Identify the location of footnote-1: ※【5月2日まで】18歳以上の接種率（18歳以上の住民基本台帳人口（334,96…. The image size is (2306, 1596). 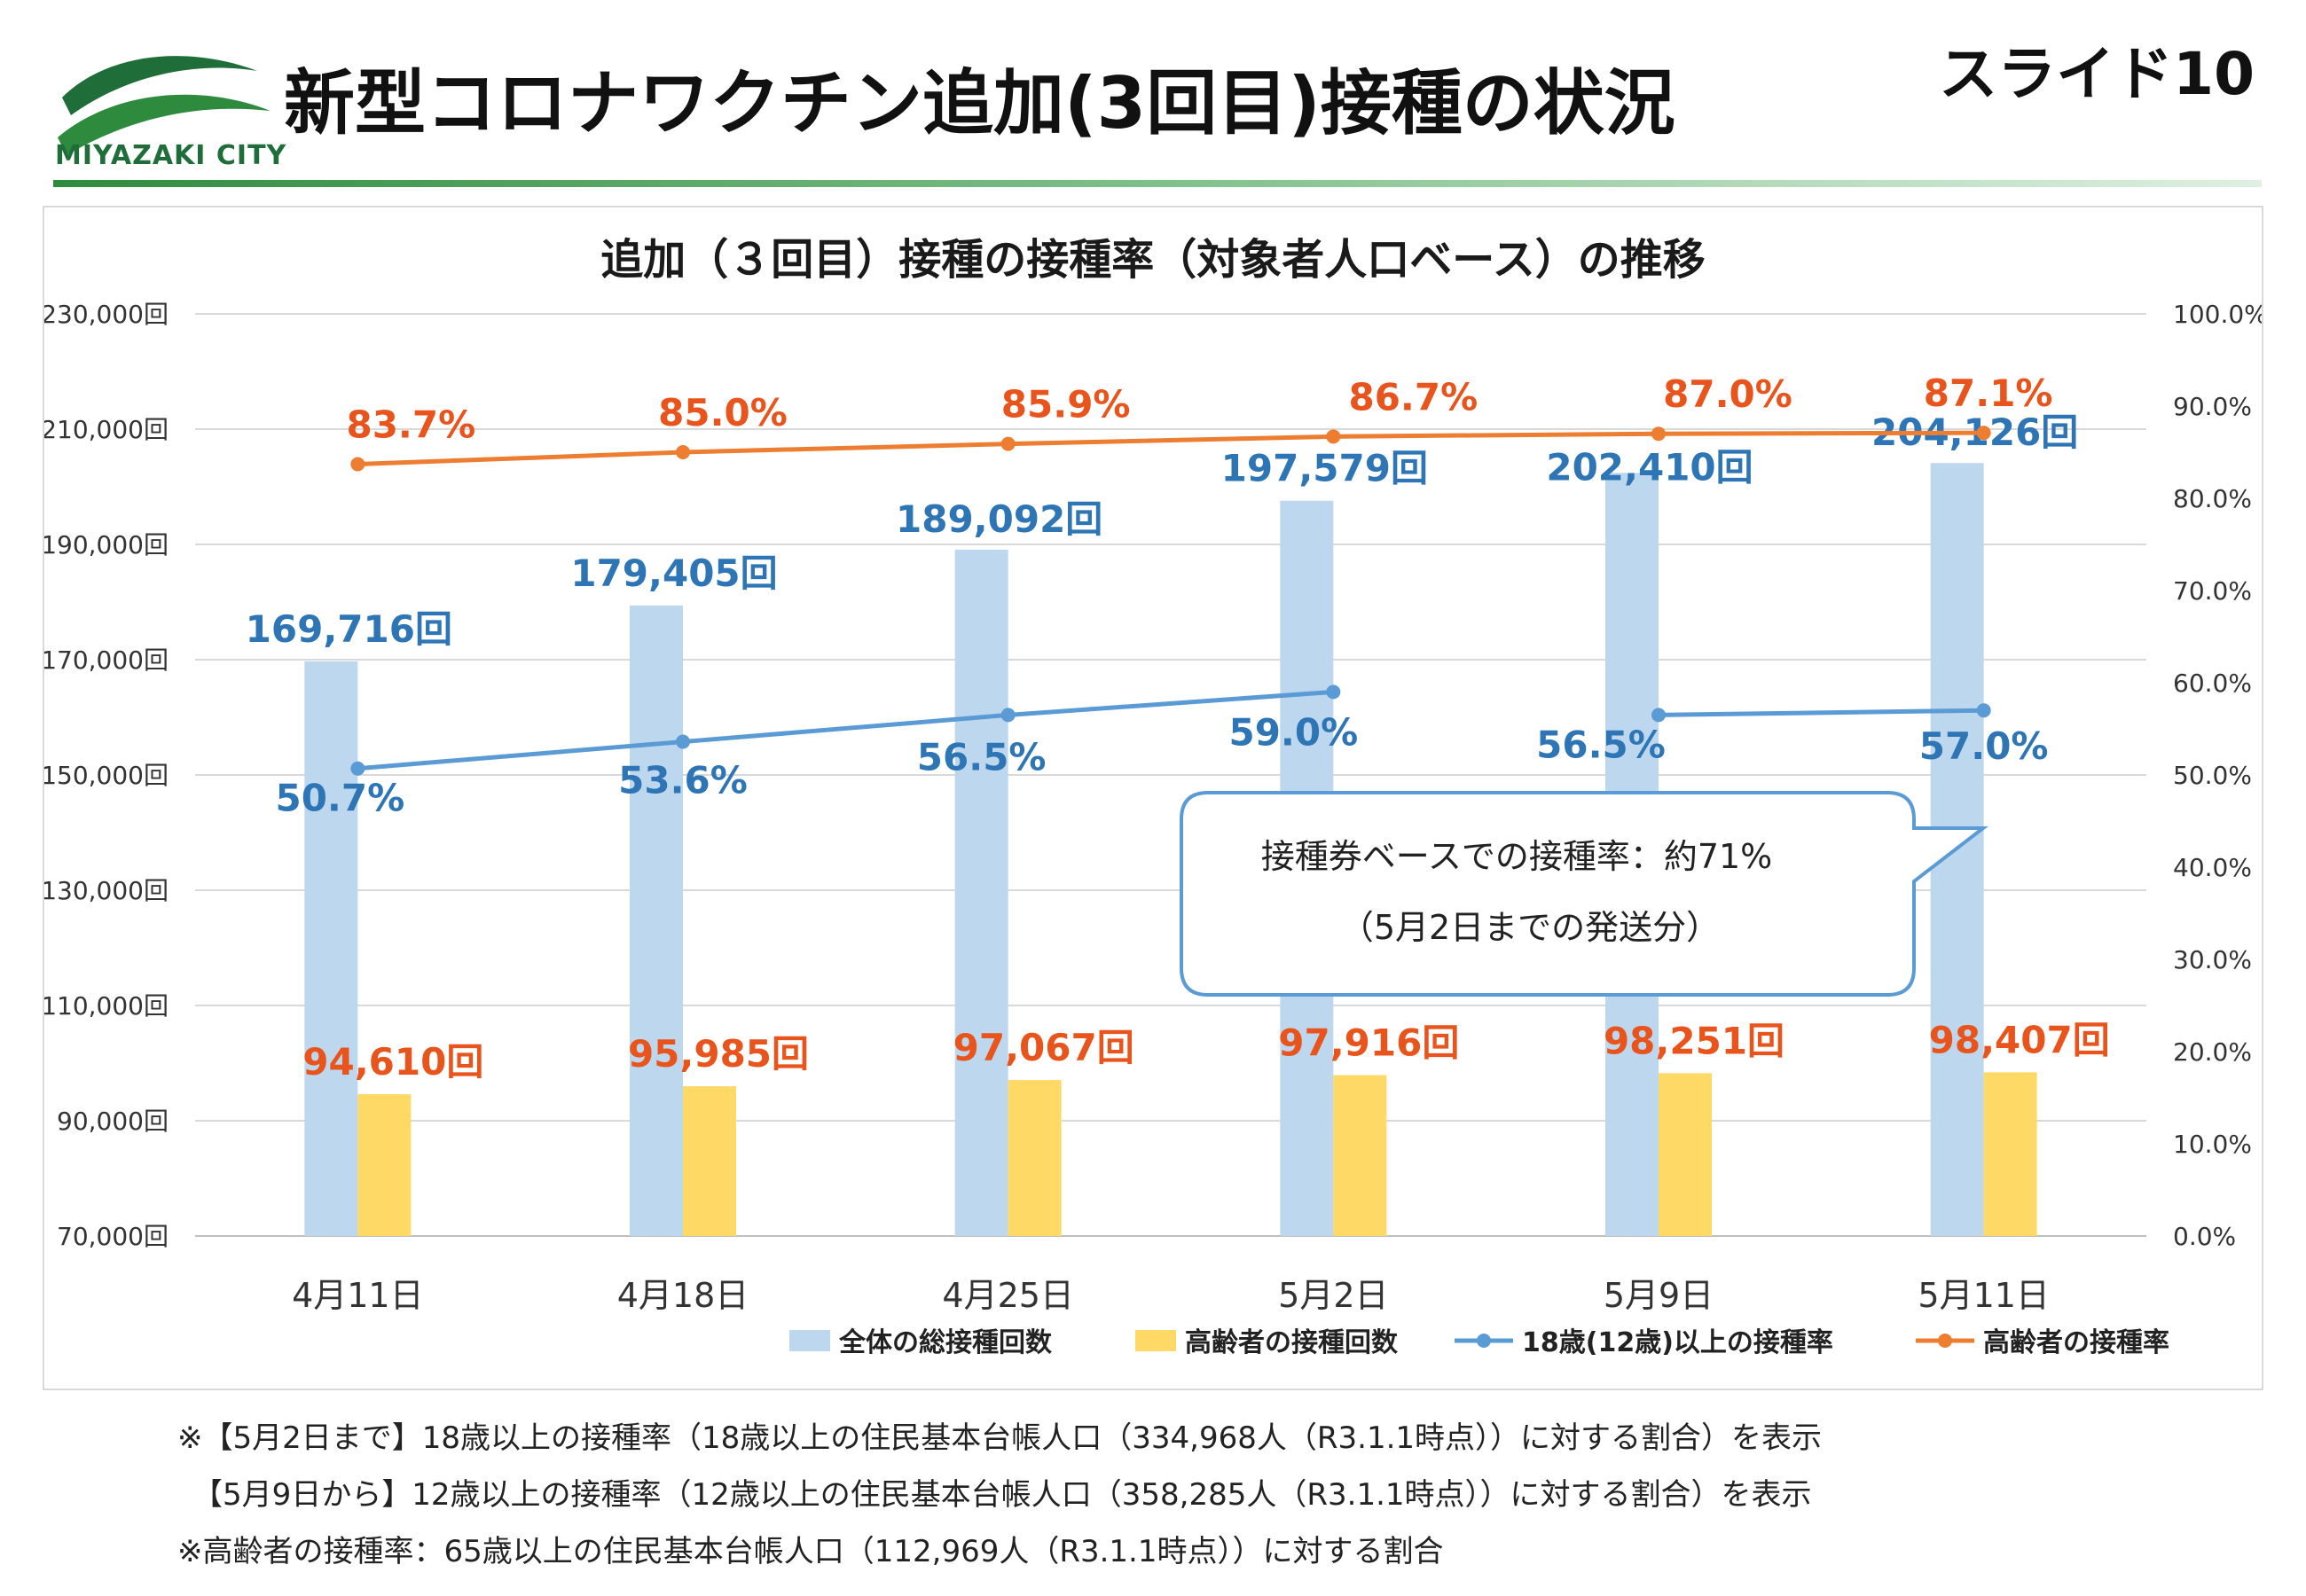
(1000, 1438).